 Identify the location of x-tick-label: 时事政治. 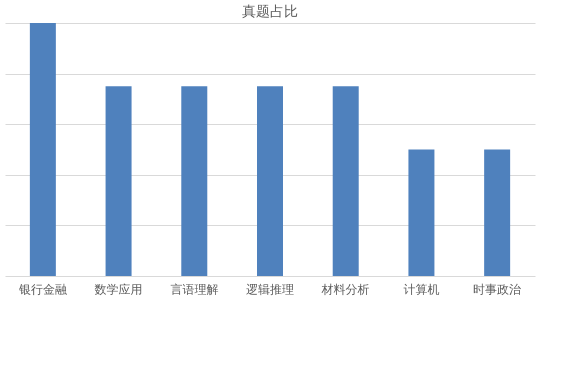
(497, 289).